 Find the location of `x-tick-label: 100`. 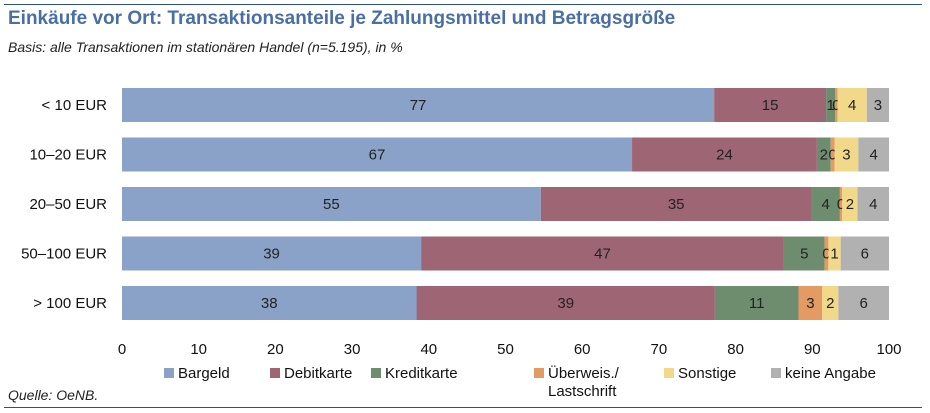

x-tick-label: 100 is located at coordinates (888, 349).